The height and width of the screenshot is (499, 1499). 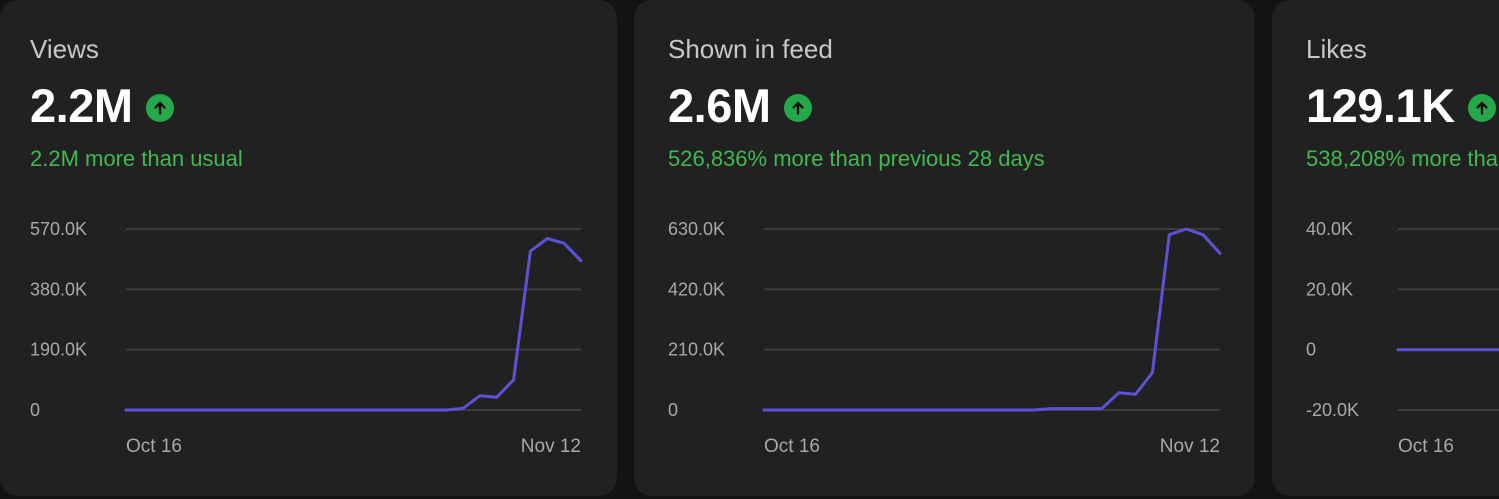 I want to click on metric-value-row: 129.1K, so click(x=1401, y=105).